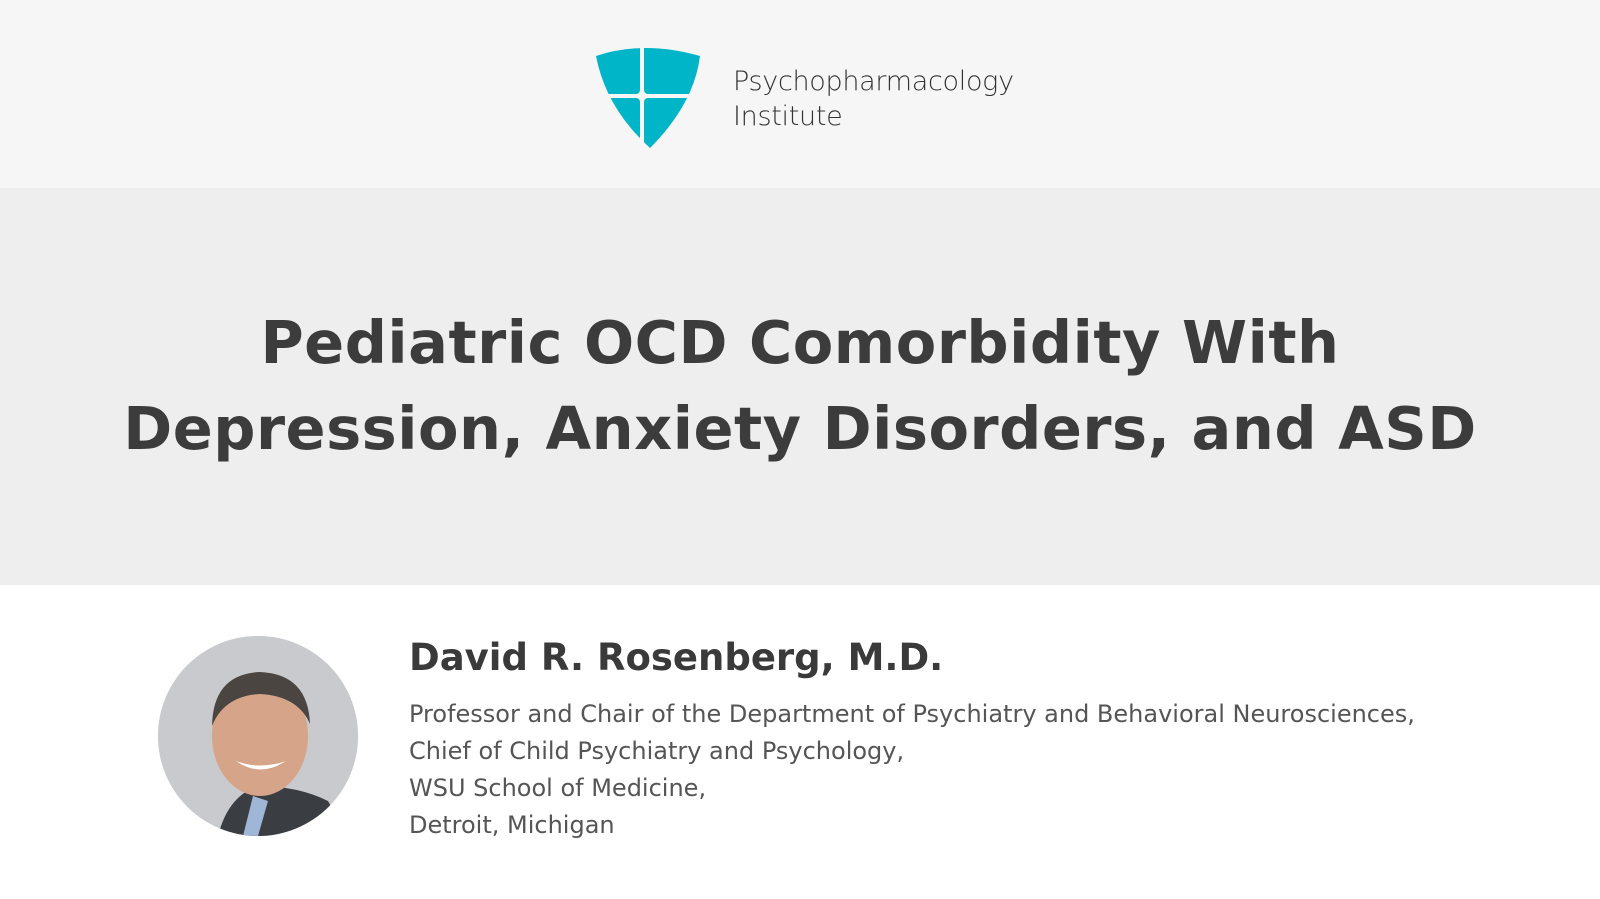  I want to click on speaker-name: David R. Rosenberg, M.D., so click(676, 657).